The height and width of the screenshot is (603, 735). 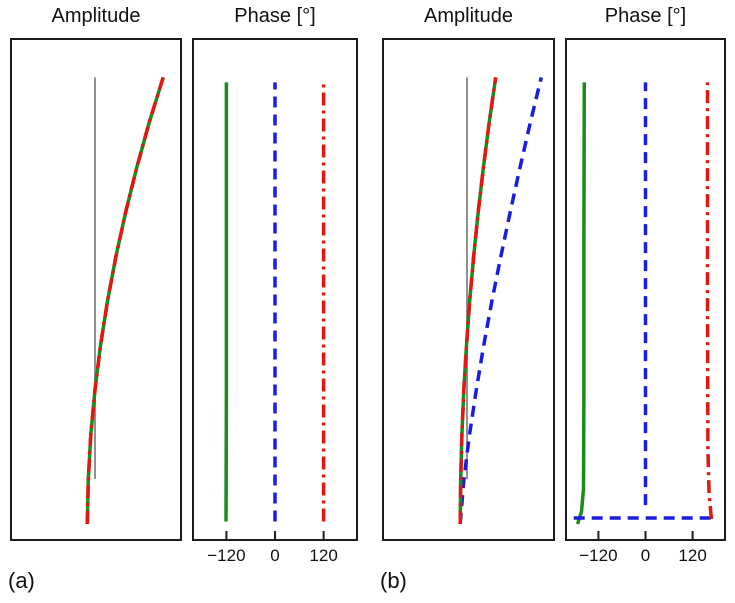 I want to click on a-amplitude-plot, so click(x=125, y=300).